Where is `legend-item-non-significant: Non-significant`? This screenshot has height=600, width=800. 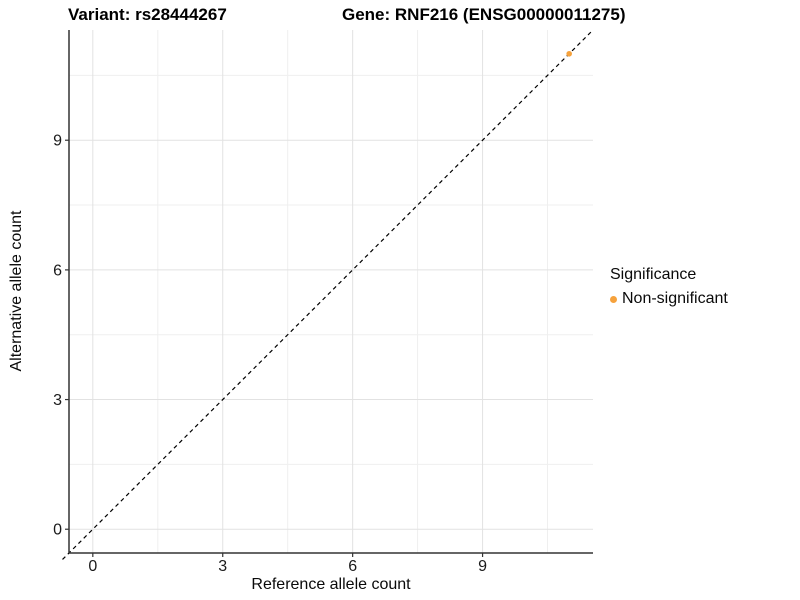 legend-item-non-significant: Non-significant is located at coordinates (669, 299).